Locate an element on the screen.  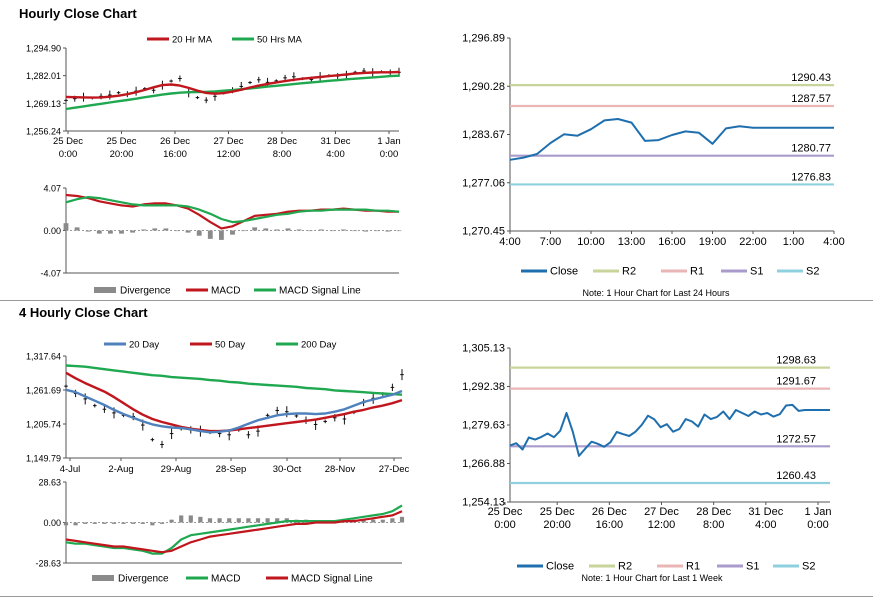
four-hourly-macd-legend-divergence-label: Divergence is located at coordinates (143, 579).